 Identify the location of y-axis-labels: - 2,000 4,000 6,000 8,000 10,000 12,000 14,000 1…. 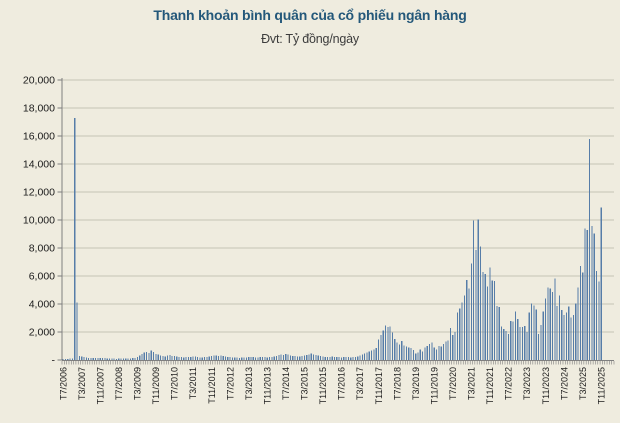
(39, 221).